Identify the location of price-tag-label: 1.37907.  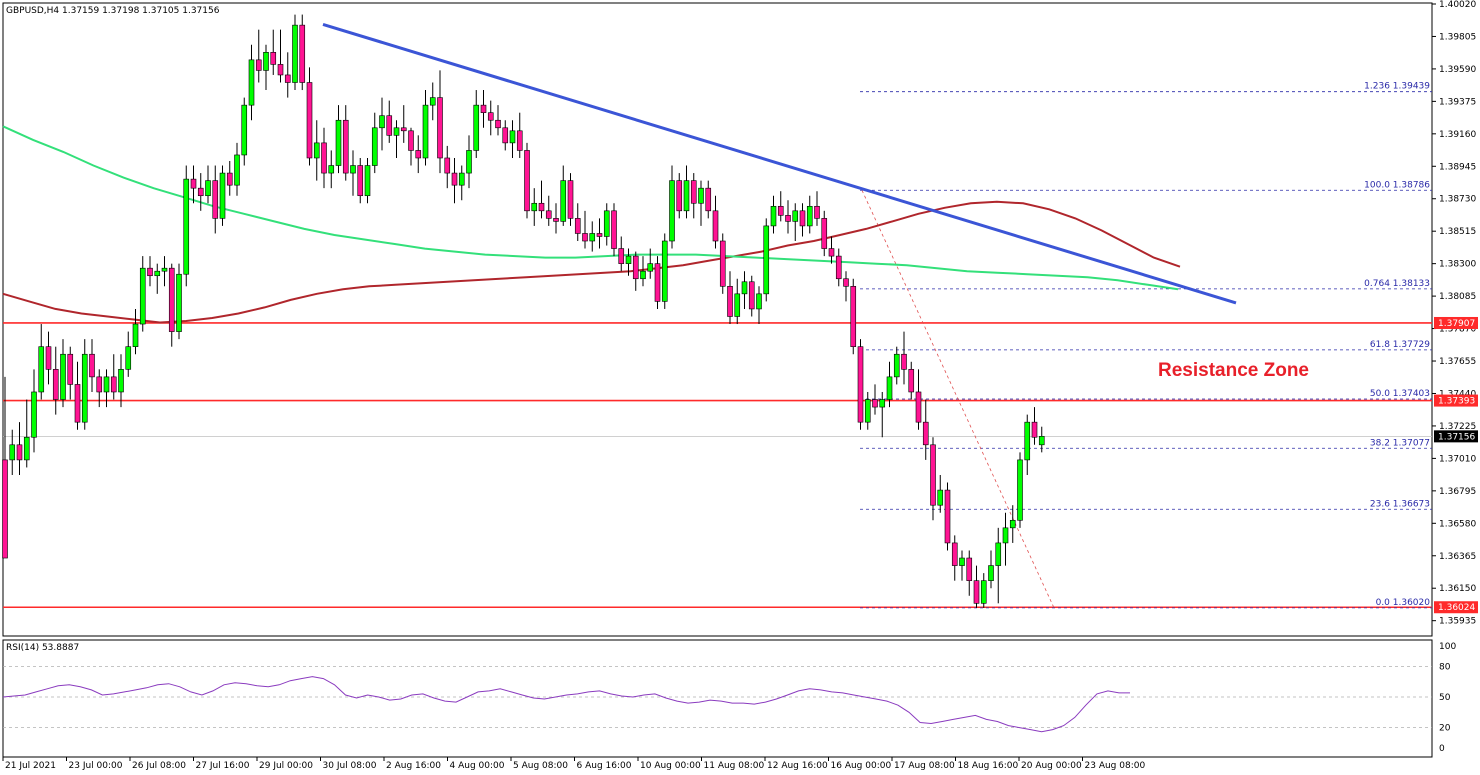
(1456, 324).